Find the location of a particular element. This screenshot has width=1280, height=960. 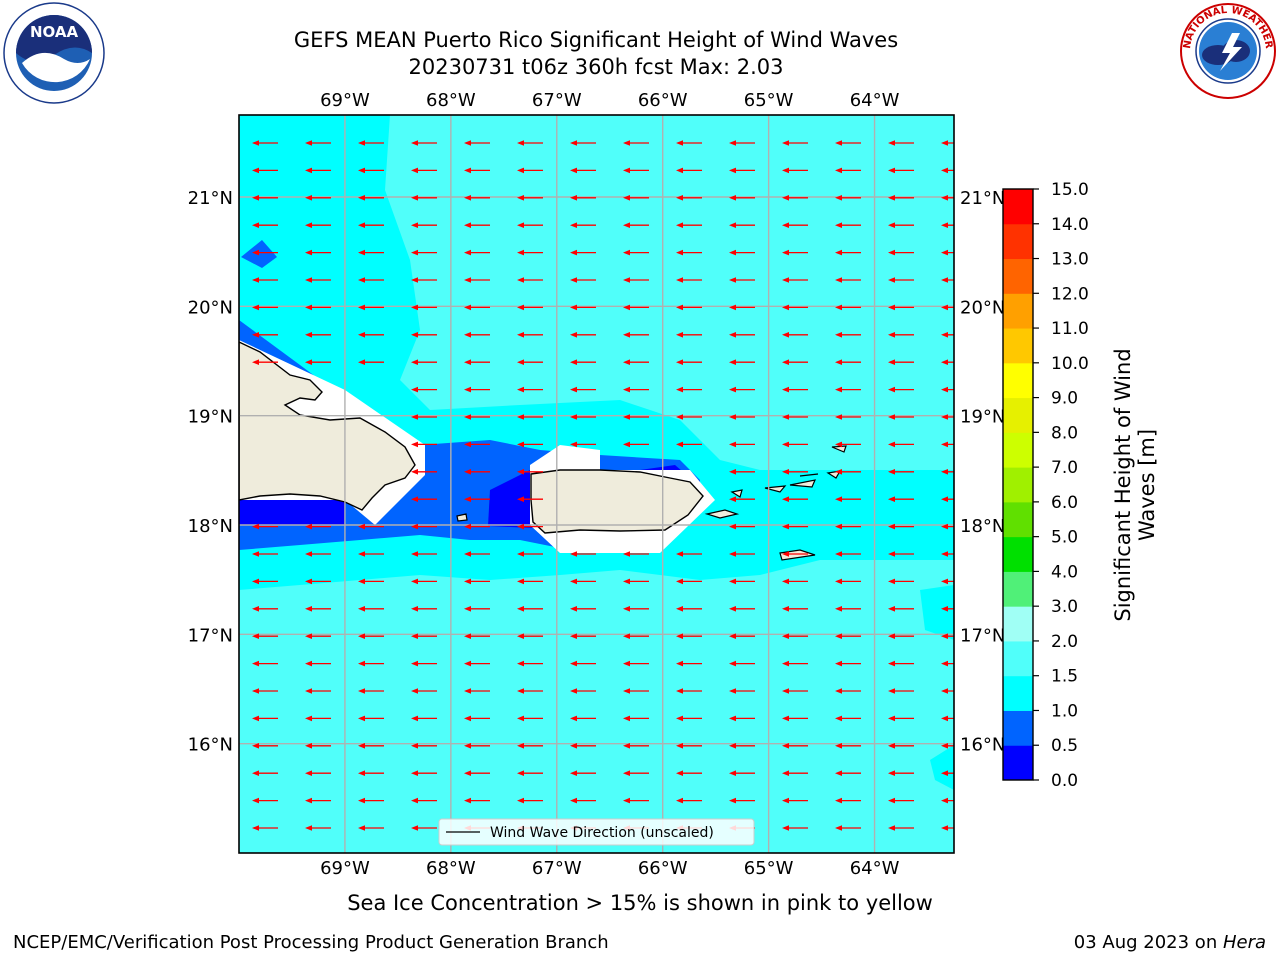

colorbar-tick-label: 15.0 is located at coordinates (1070, 190).